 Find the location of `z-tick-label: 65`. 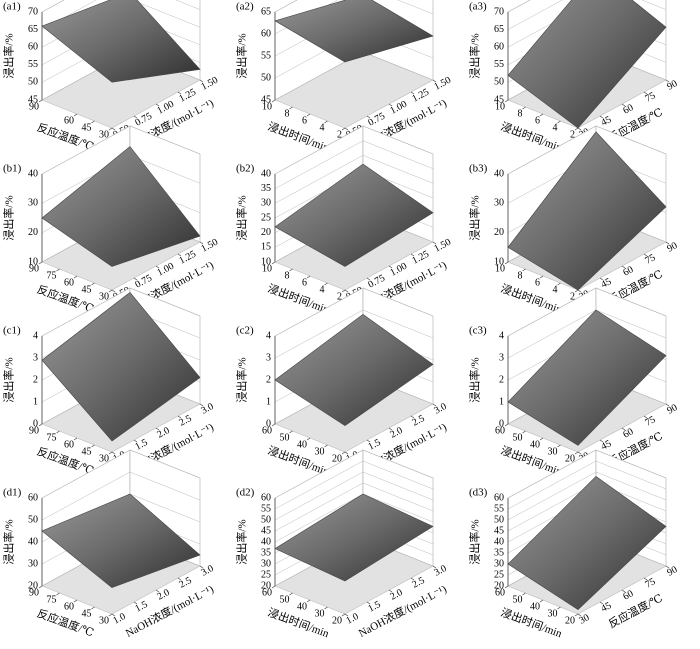

z-tick-label: 65 is located at coordinates (499, 29).